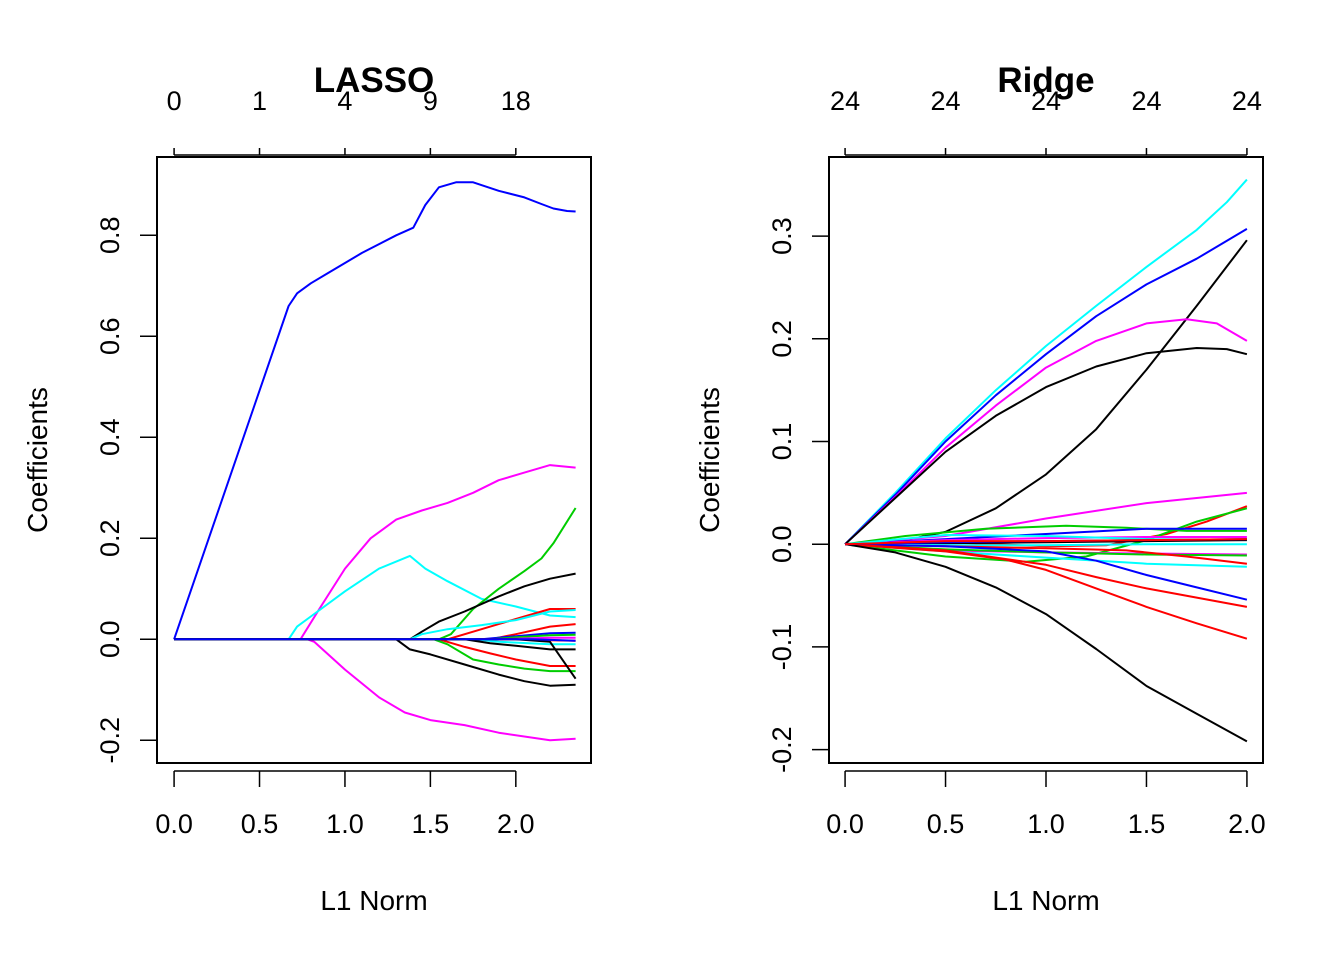  Describe the element at coordinates (345, 824) in the screenshot. I see `lasso-x-tick-label: 1.0` at that location.